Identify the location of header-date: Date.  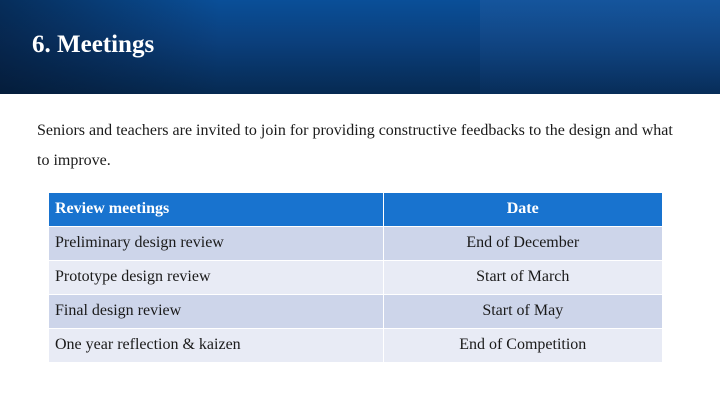
(522, 210).